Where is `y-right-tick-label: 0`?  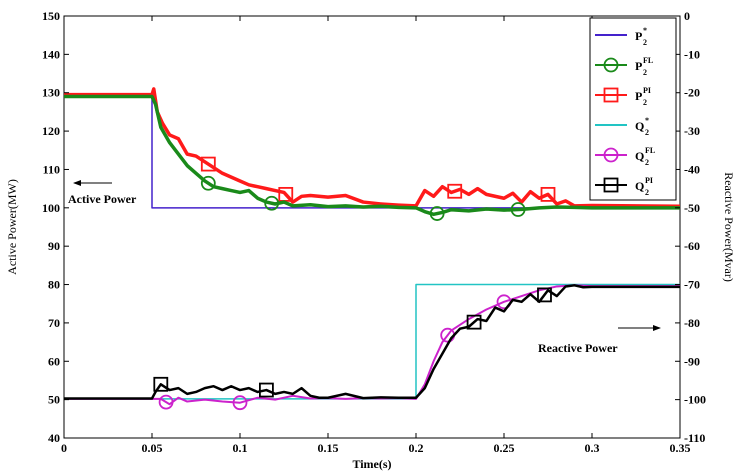 y-right-tick-label: 0 is located at coordinates (687, 16).